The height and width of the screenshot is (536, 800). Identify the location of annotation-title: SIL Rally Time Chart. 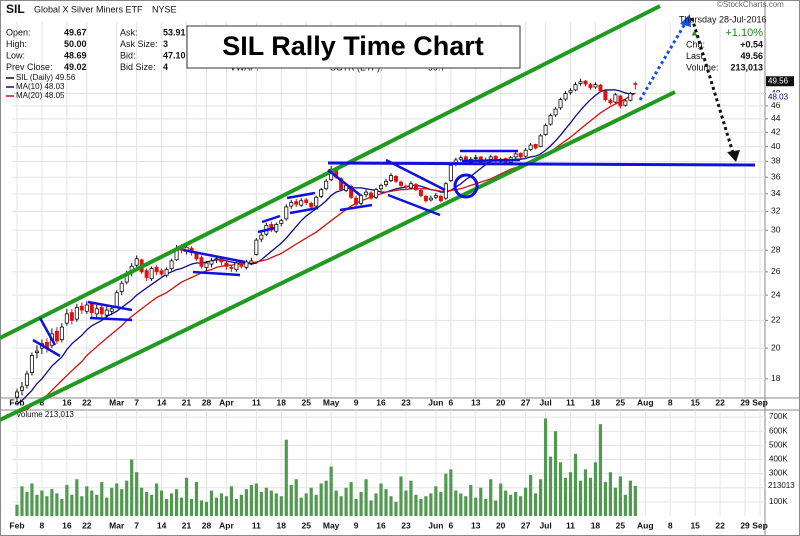
(353, 46).